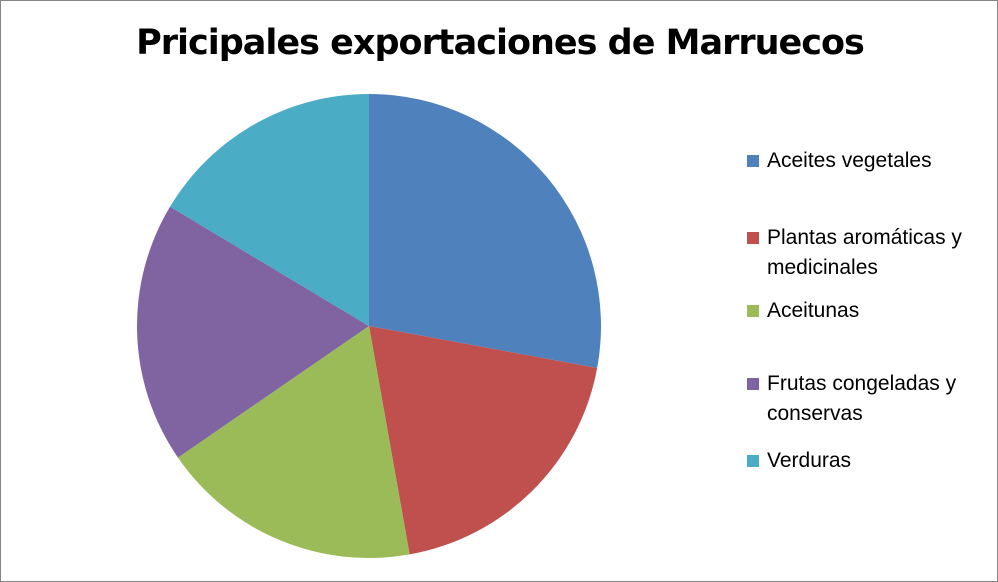 This screenshot has height=582, width=998. I want to click on legend-item: Plantas aromáticas y medicinales, so click(867, 253).